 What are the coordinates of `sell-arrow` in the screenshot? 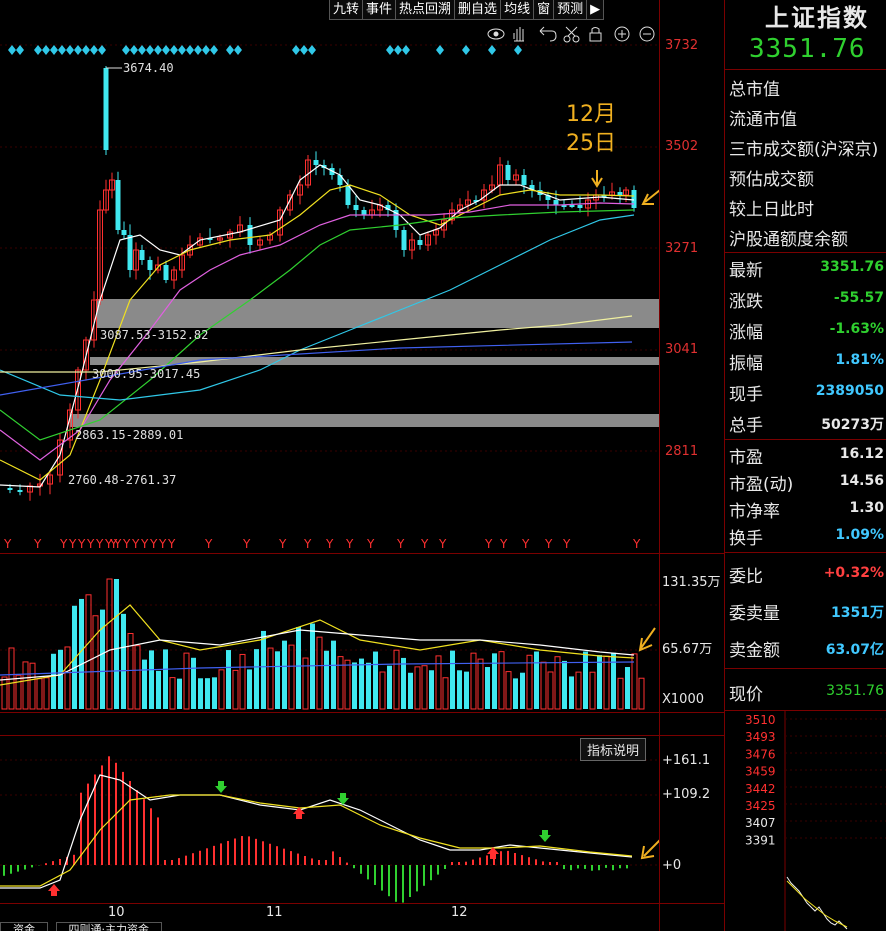 It's located at (221, 787).